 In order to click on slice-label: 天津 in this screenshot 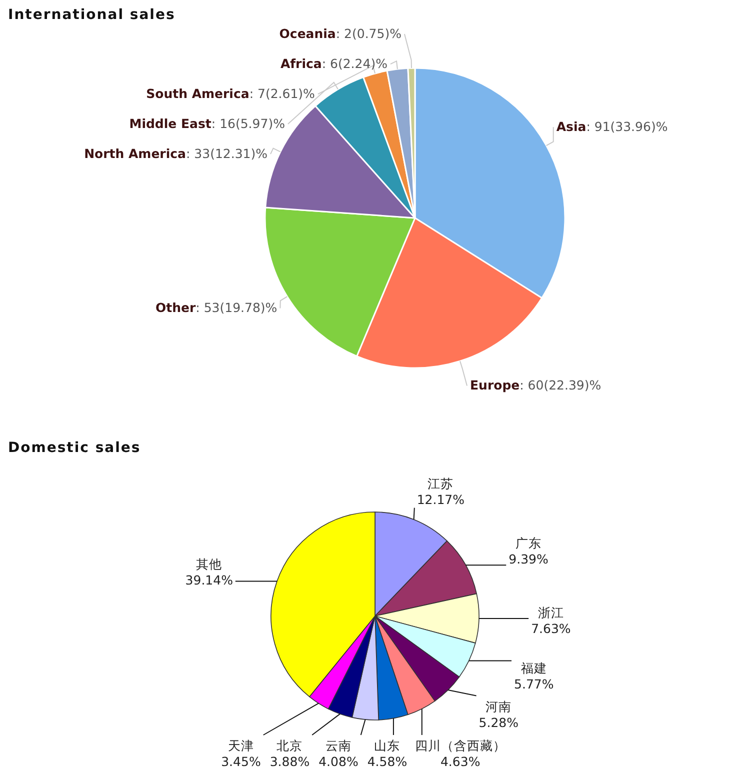, I will do `click(241, 745)`.